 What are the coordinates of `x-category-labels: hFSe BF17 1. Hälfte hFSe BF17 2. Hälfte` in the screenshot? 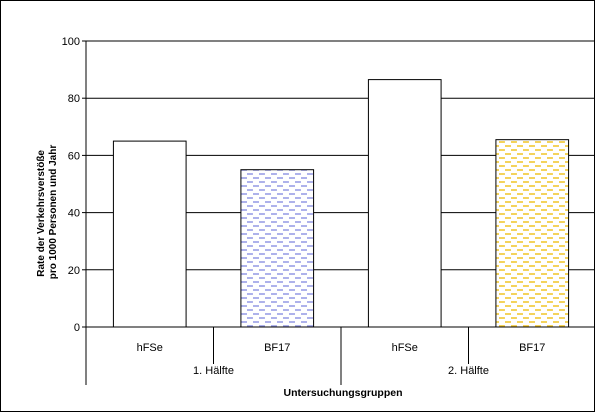 It's located at (341, 359).